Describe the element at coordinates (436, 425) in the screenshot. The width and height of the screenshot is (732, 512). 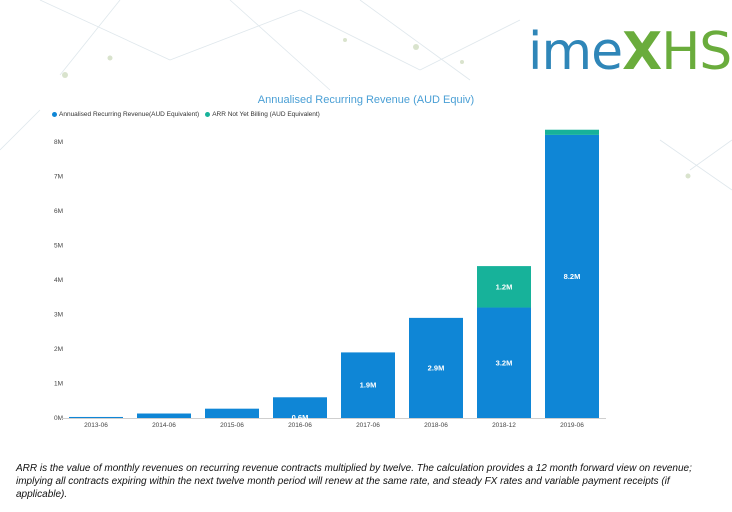
I see `x-tick-label: 2018-06` at that location.